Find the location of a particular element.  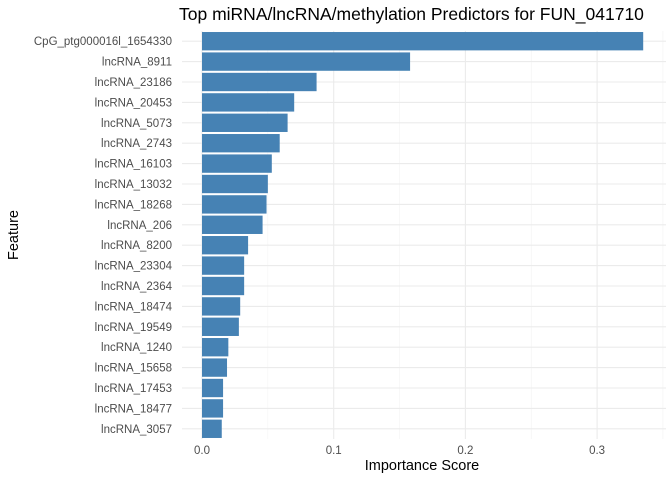

y-tick-label: lncRNA_15658 is located at coordinates (133, 369).